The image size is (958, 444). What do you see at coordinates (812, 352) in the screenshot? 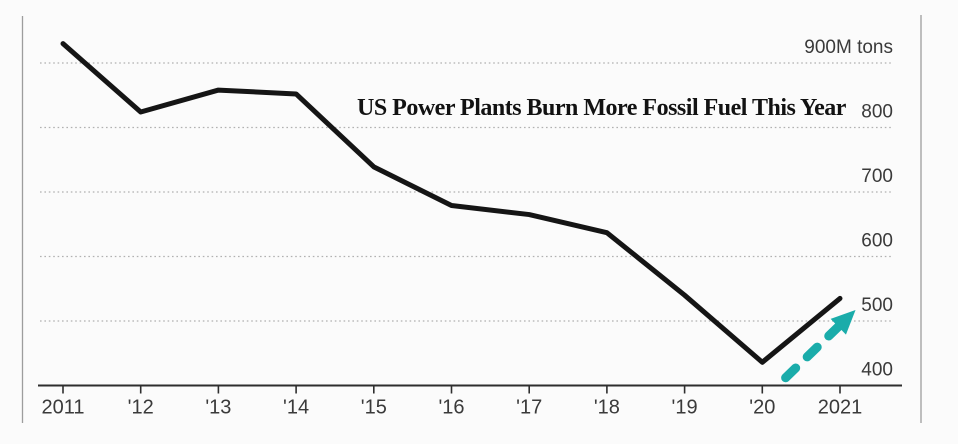
I see `trend-arrow-shaft` at bounding box center [812, 352].